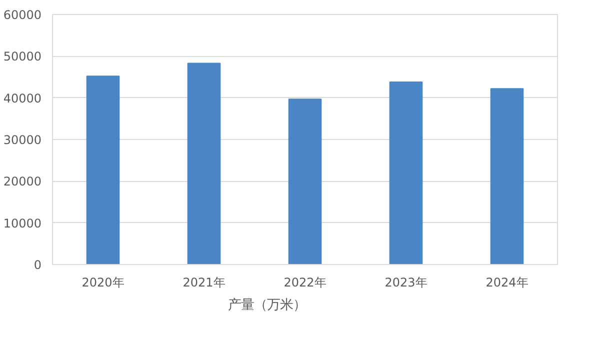  What do you see at coordinates (103, 283) in the screenshot?
I see `x-tick-label: 2020年` at bounding box center [103, 283].